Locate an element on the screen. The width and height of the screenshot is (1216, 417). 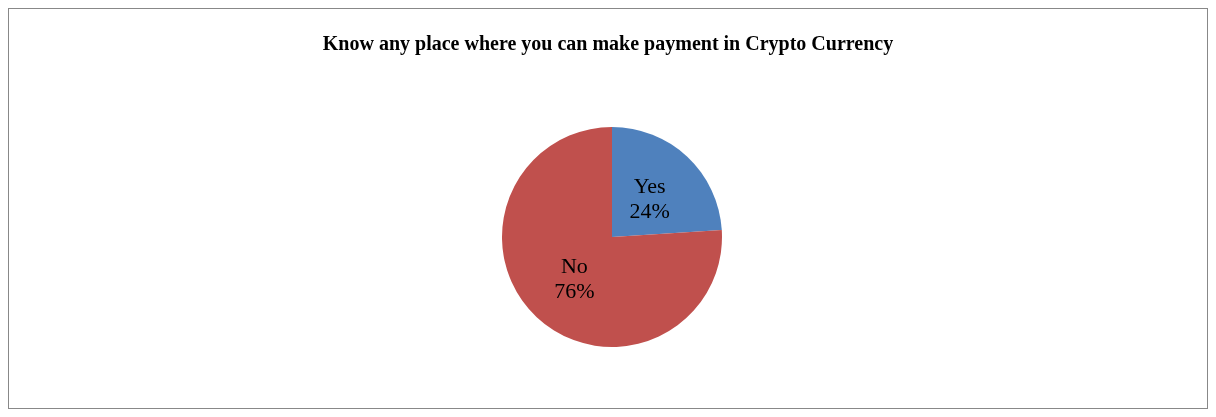
chart-title: Know any place where you can make payment in Crypto Currency is located at coordinates (608, 43).